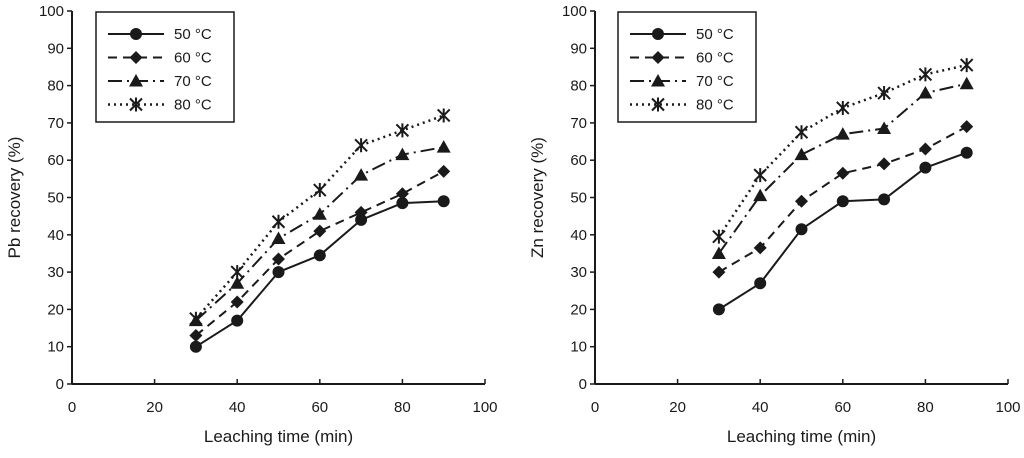 The height and width of the screenshot is (458, 1024). I want to click on series-diamond, so click(843, 199).